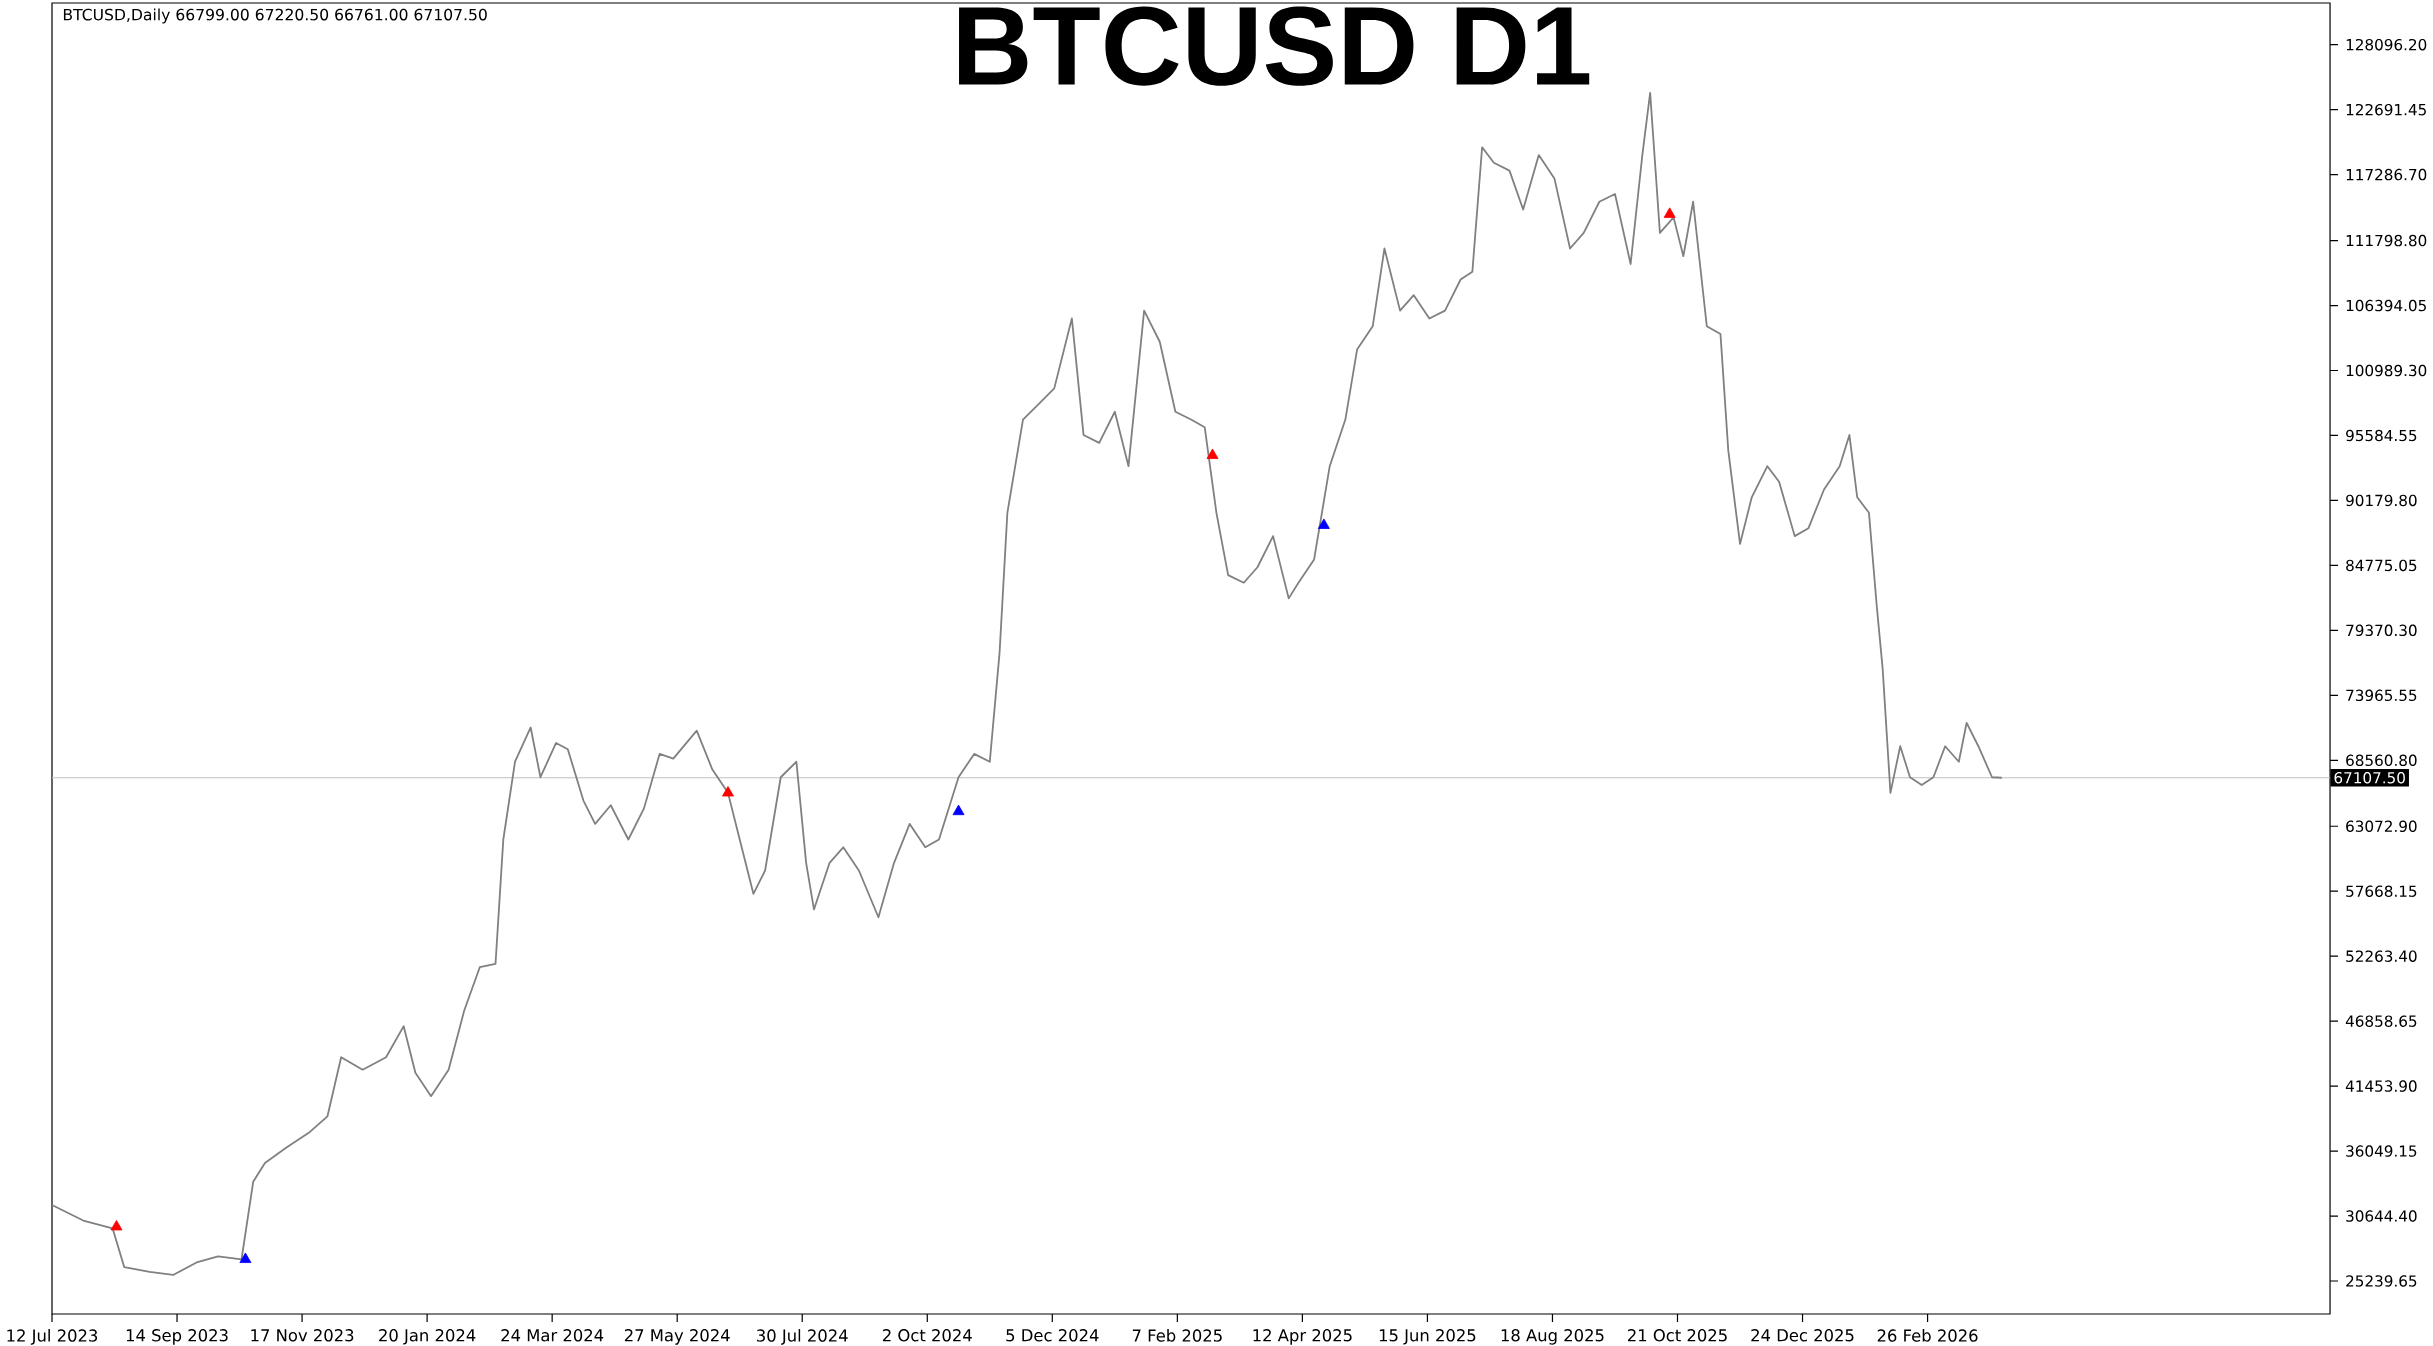  Describe the element at coordinates (2381, 500) in the screenshot. I see `y-tick-label: 90179.80` at that location.